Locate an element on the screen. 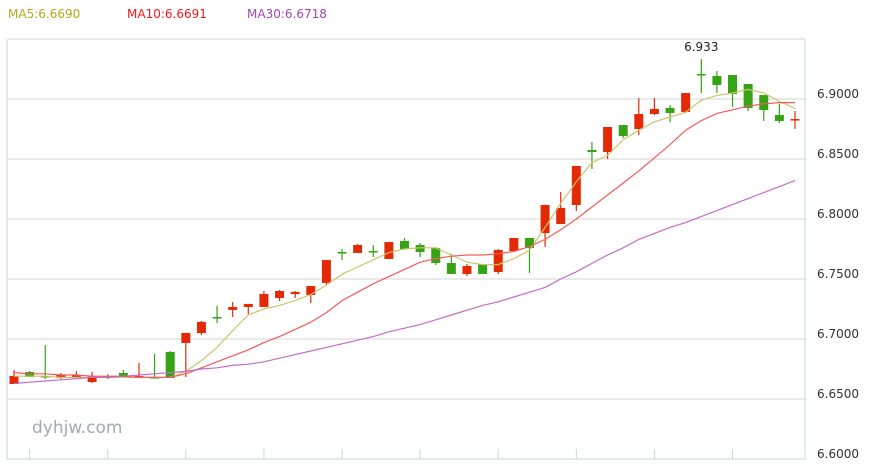 This screenshot has width=871, height=466. y-tick-label: 6.7000 is located at coordinates (838, 334).